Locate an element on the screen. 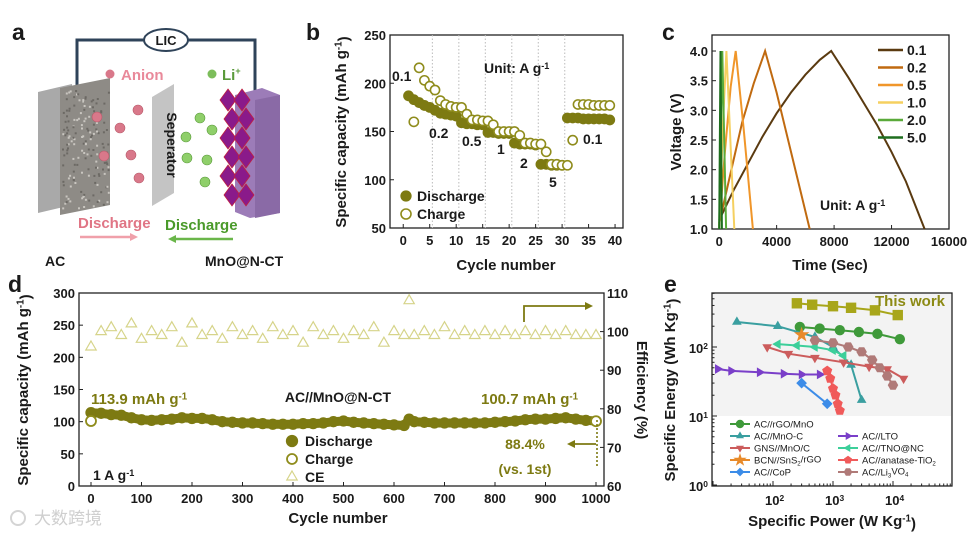 The width and height of the screenshot is (975, 537). unit-annotation: Unit: A g-1 is located at coordinates (516, 68).